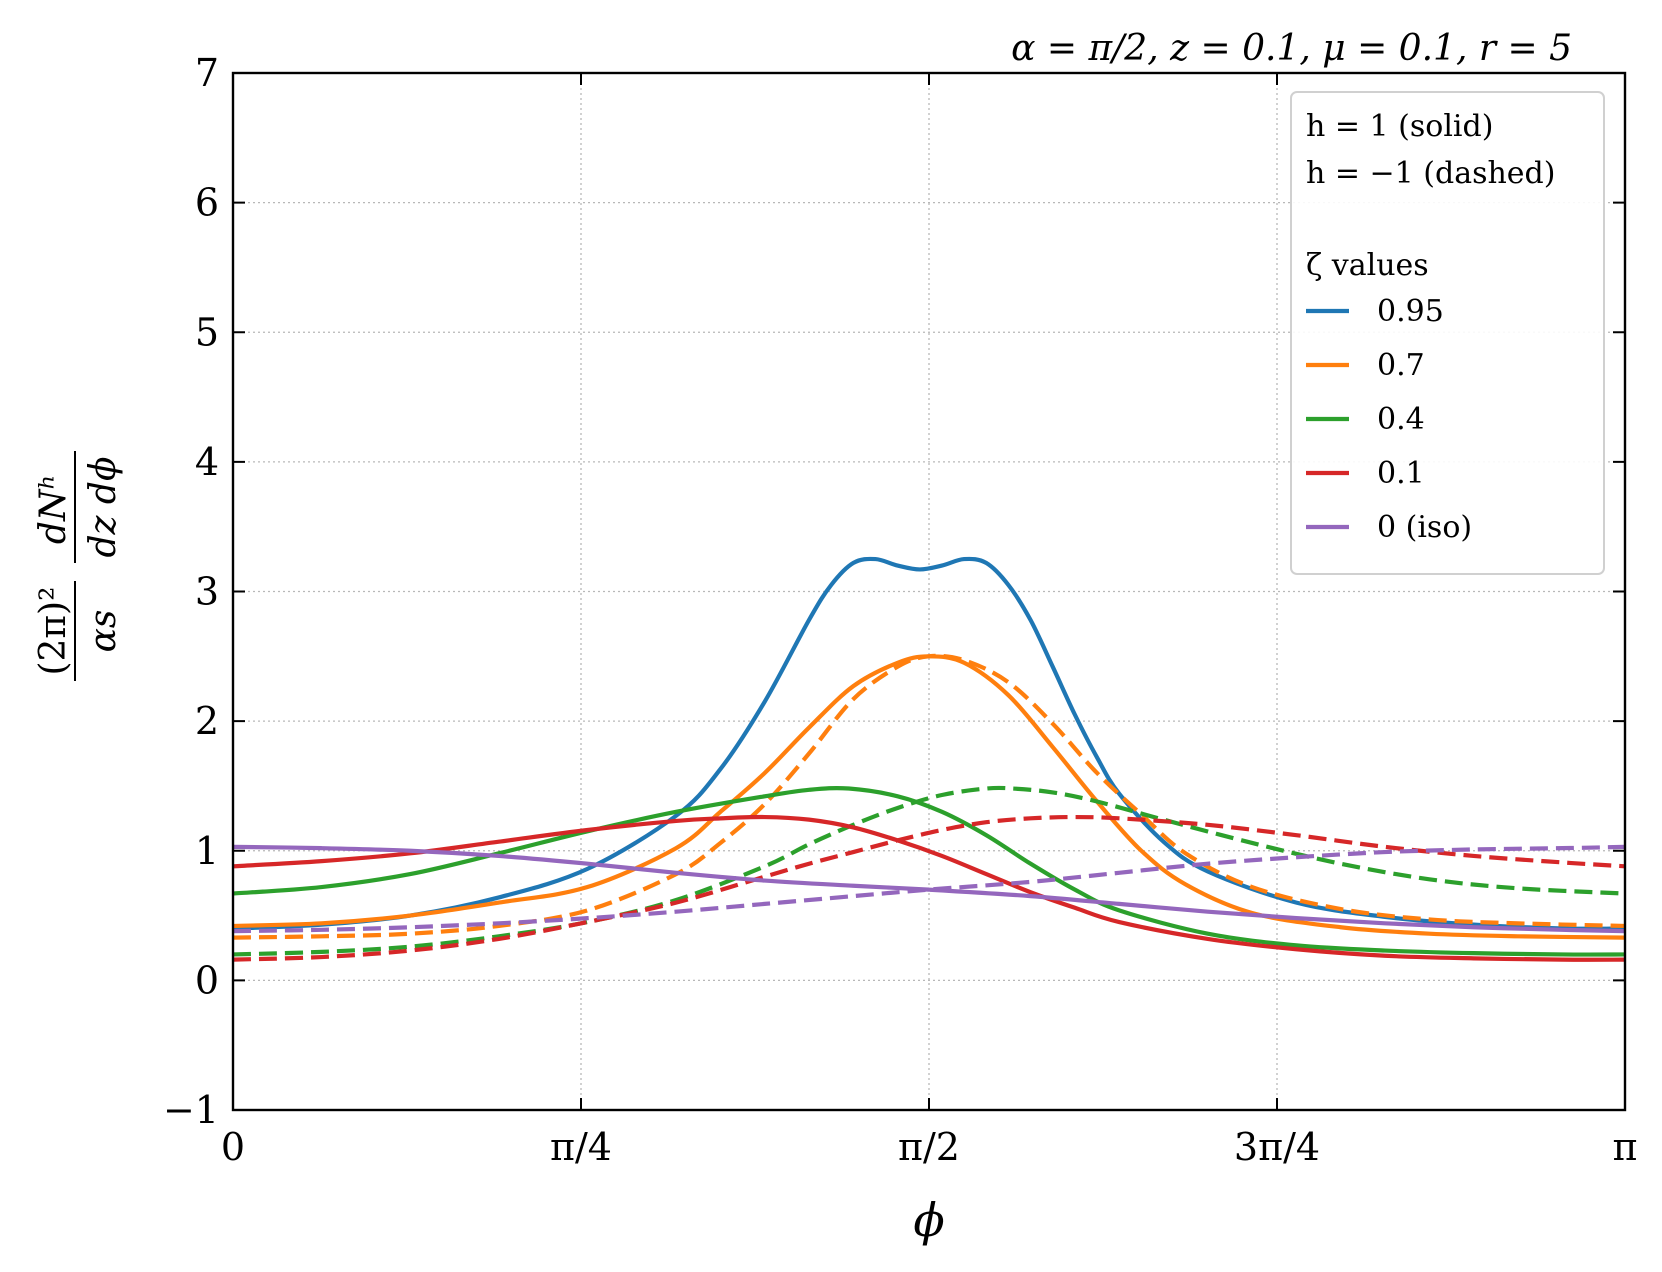 Image resolution: width=1662 pixels, height=1272 pixels. Describe the element at coordinates (207, 980) in the screenshot. I see `y-tick-label: 0` at that location.